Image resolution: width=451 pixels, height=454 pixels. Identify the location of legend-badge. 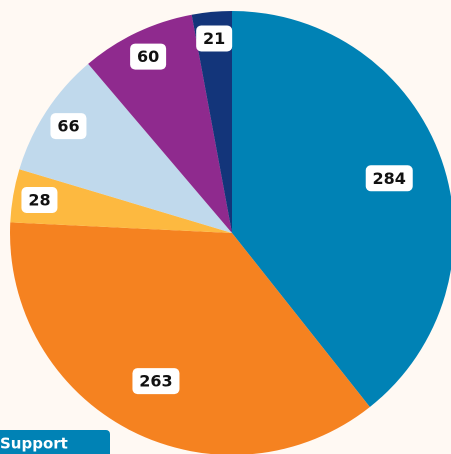
(55, 442).